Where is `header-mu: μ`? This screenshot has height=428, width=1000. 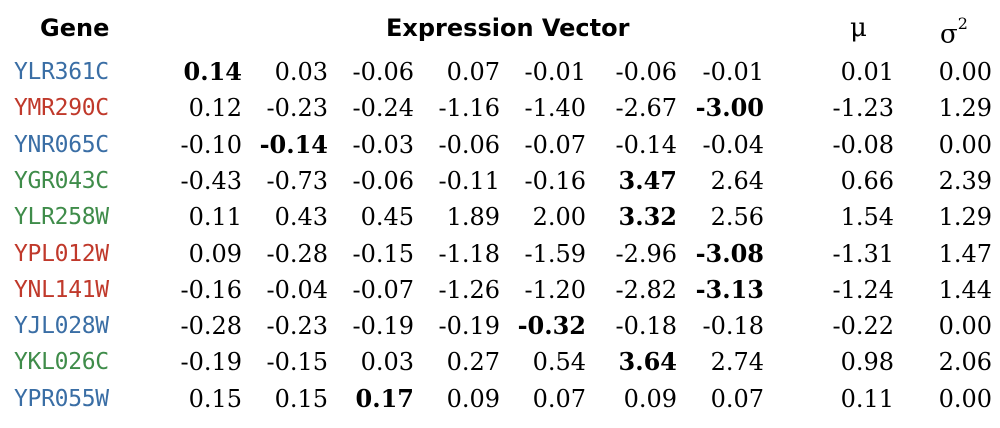
header-mu: μ is located at coordinates (858, 28).